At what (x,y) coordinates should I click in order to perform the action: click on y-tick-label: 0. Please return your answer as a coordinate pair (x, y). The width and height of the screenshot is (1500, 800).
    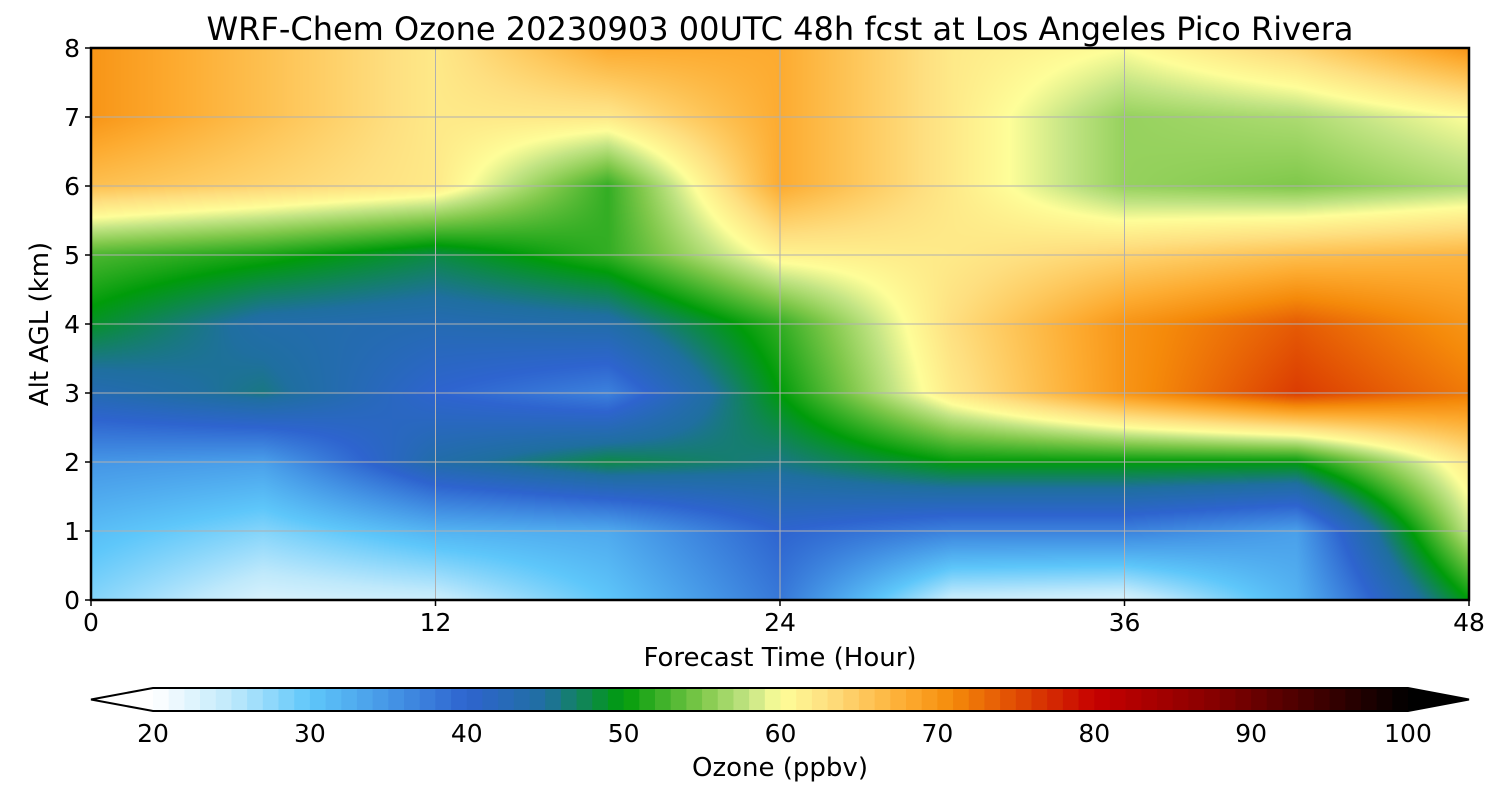
    Looking at the image, I should click on (72, 600).